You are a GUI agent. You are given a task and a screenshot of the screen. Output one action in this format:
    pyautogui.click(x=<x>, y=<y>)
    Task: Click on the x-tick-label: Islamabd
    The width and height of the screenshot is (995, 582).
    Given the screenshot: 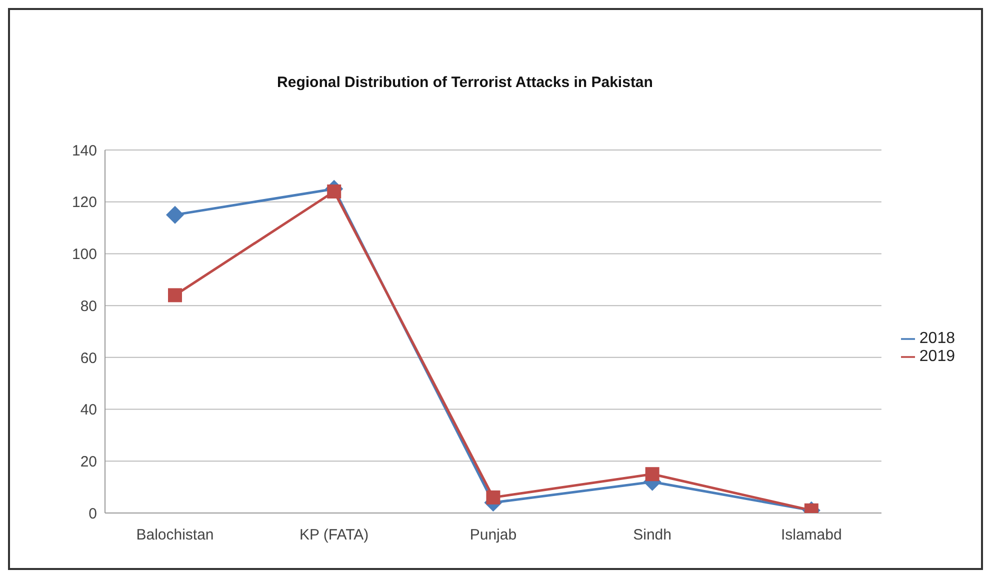 What is the action you would take?
    pyautogui.click(x=811, y=535)
    